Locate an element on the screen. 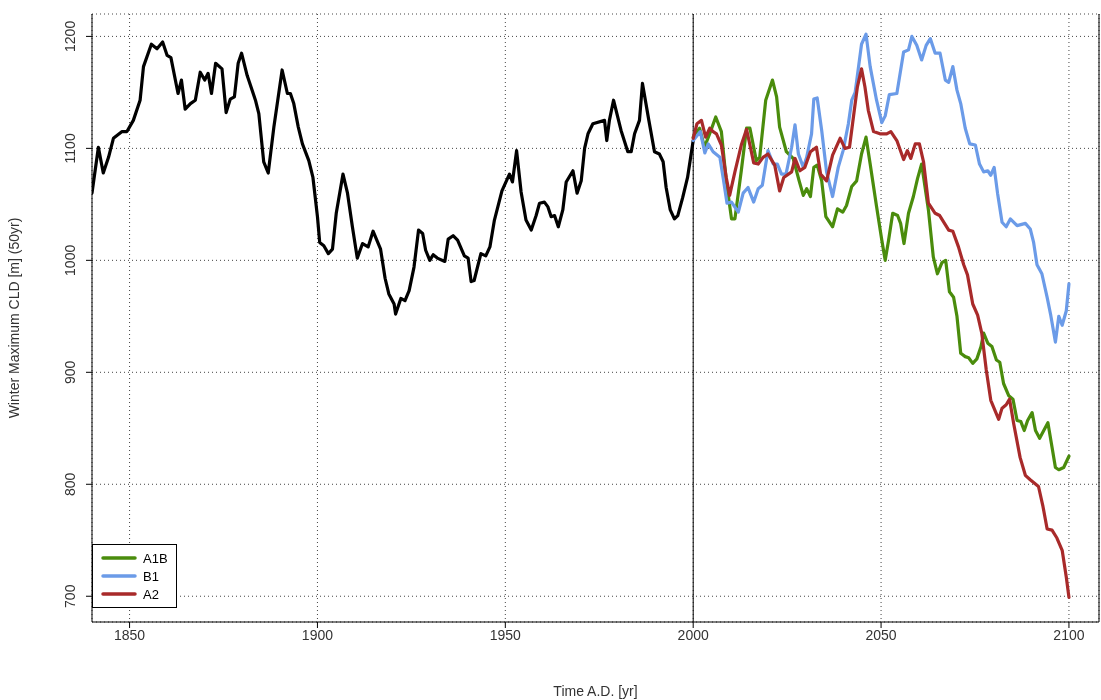 Image resolution: width=1101 pixels, height=700 pixels. x-axis-title: Time A.D. [yr] is located at coordinates (595, 691).